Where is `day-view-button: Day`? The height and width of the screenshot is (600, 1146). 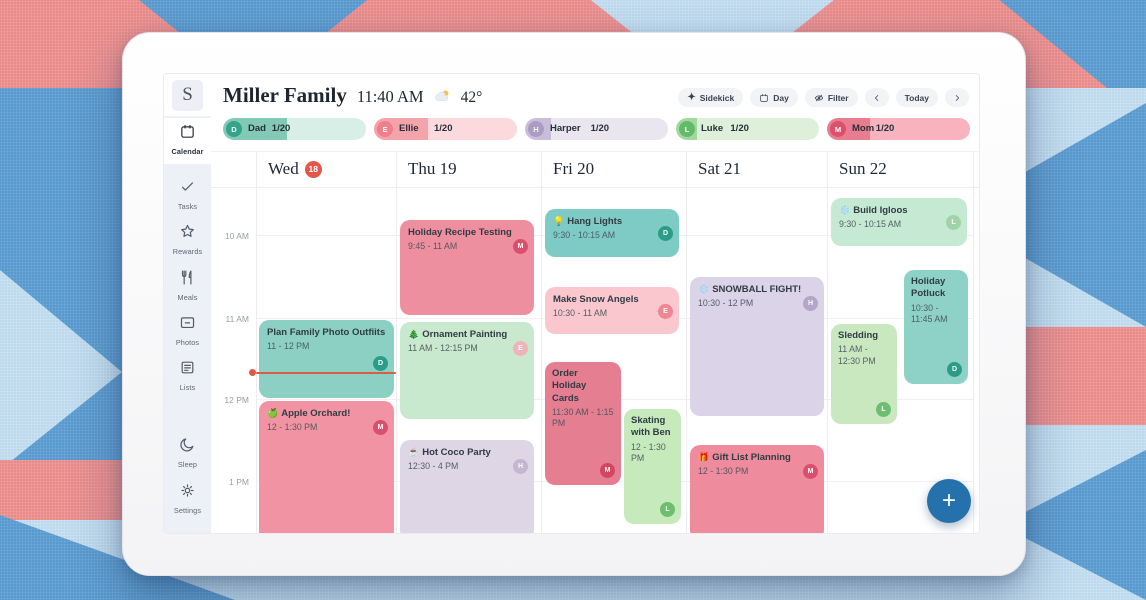
day-view-button: Day is located at coordinates (774, 97).